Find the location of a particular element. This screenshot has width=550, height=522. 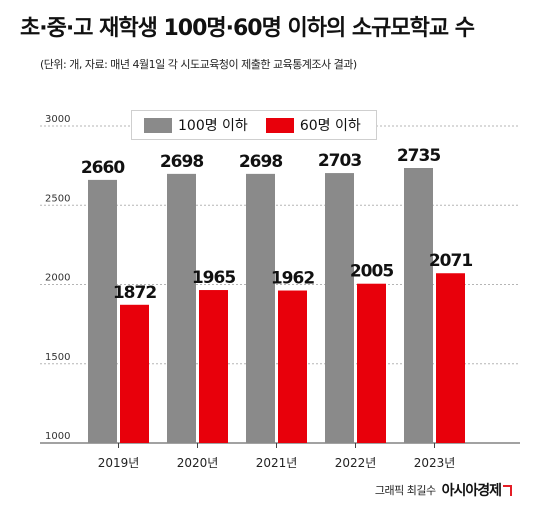

legend-item-series-1: 100명 이하 is located at coordinates (196, 125).